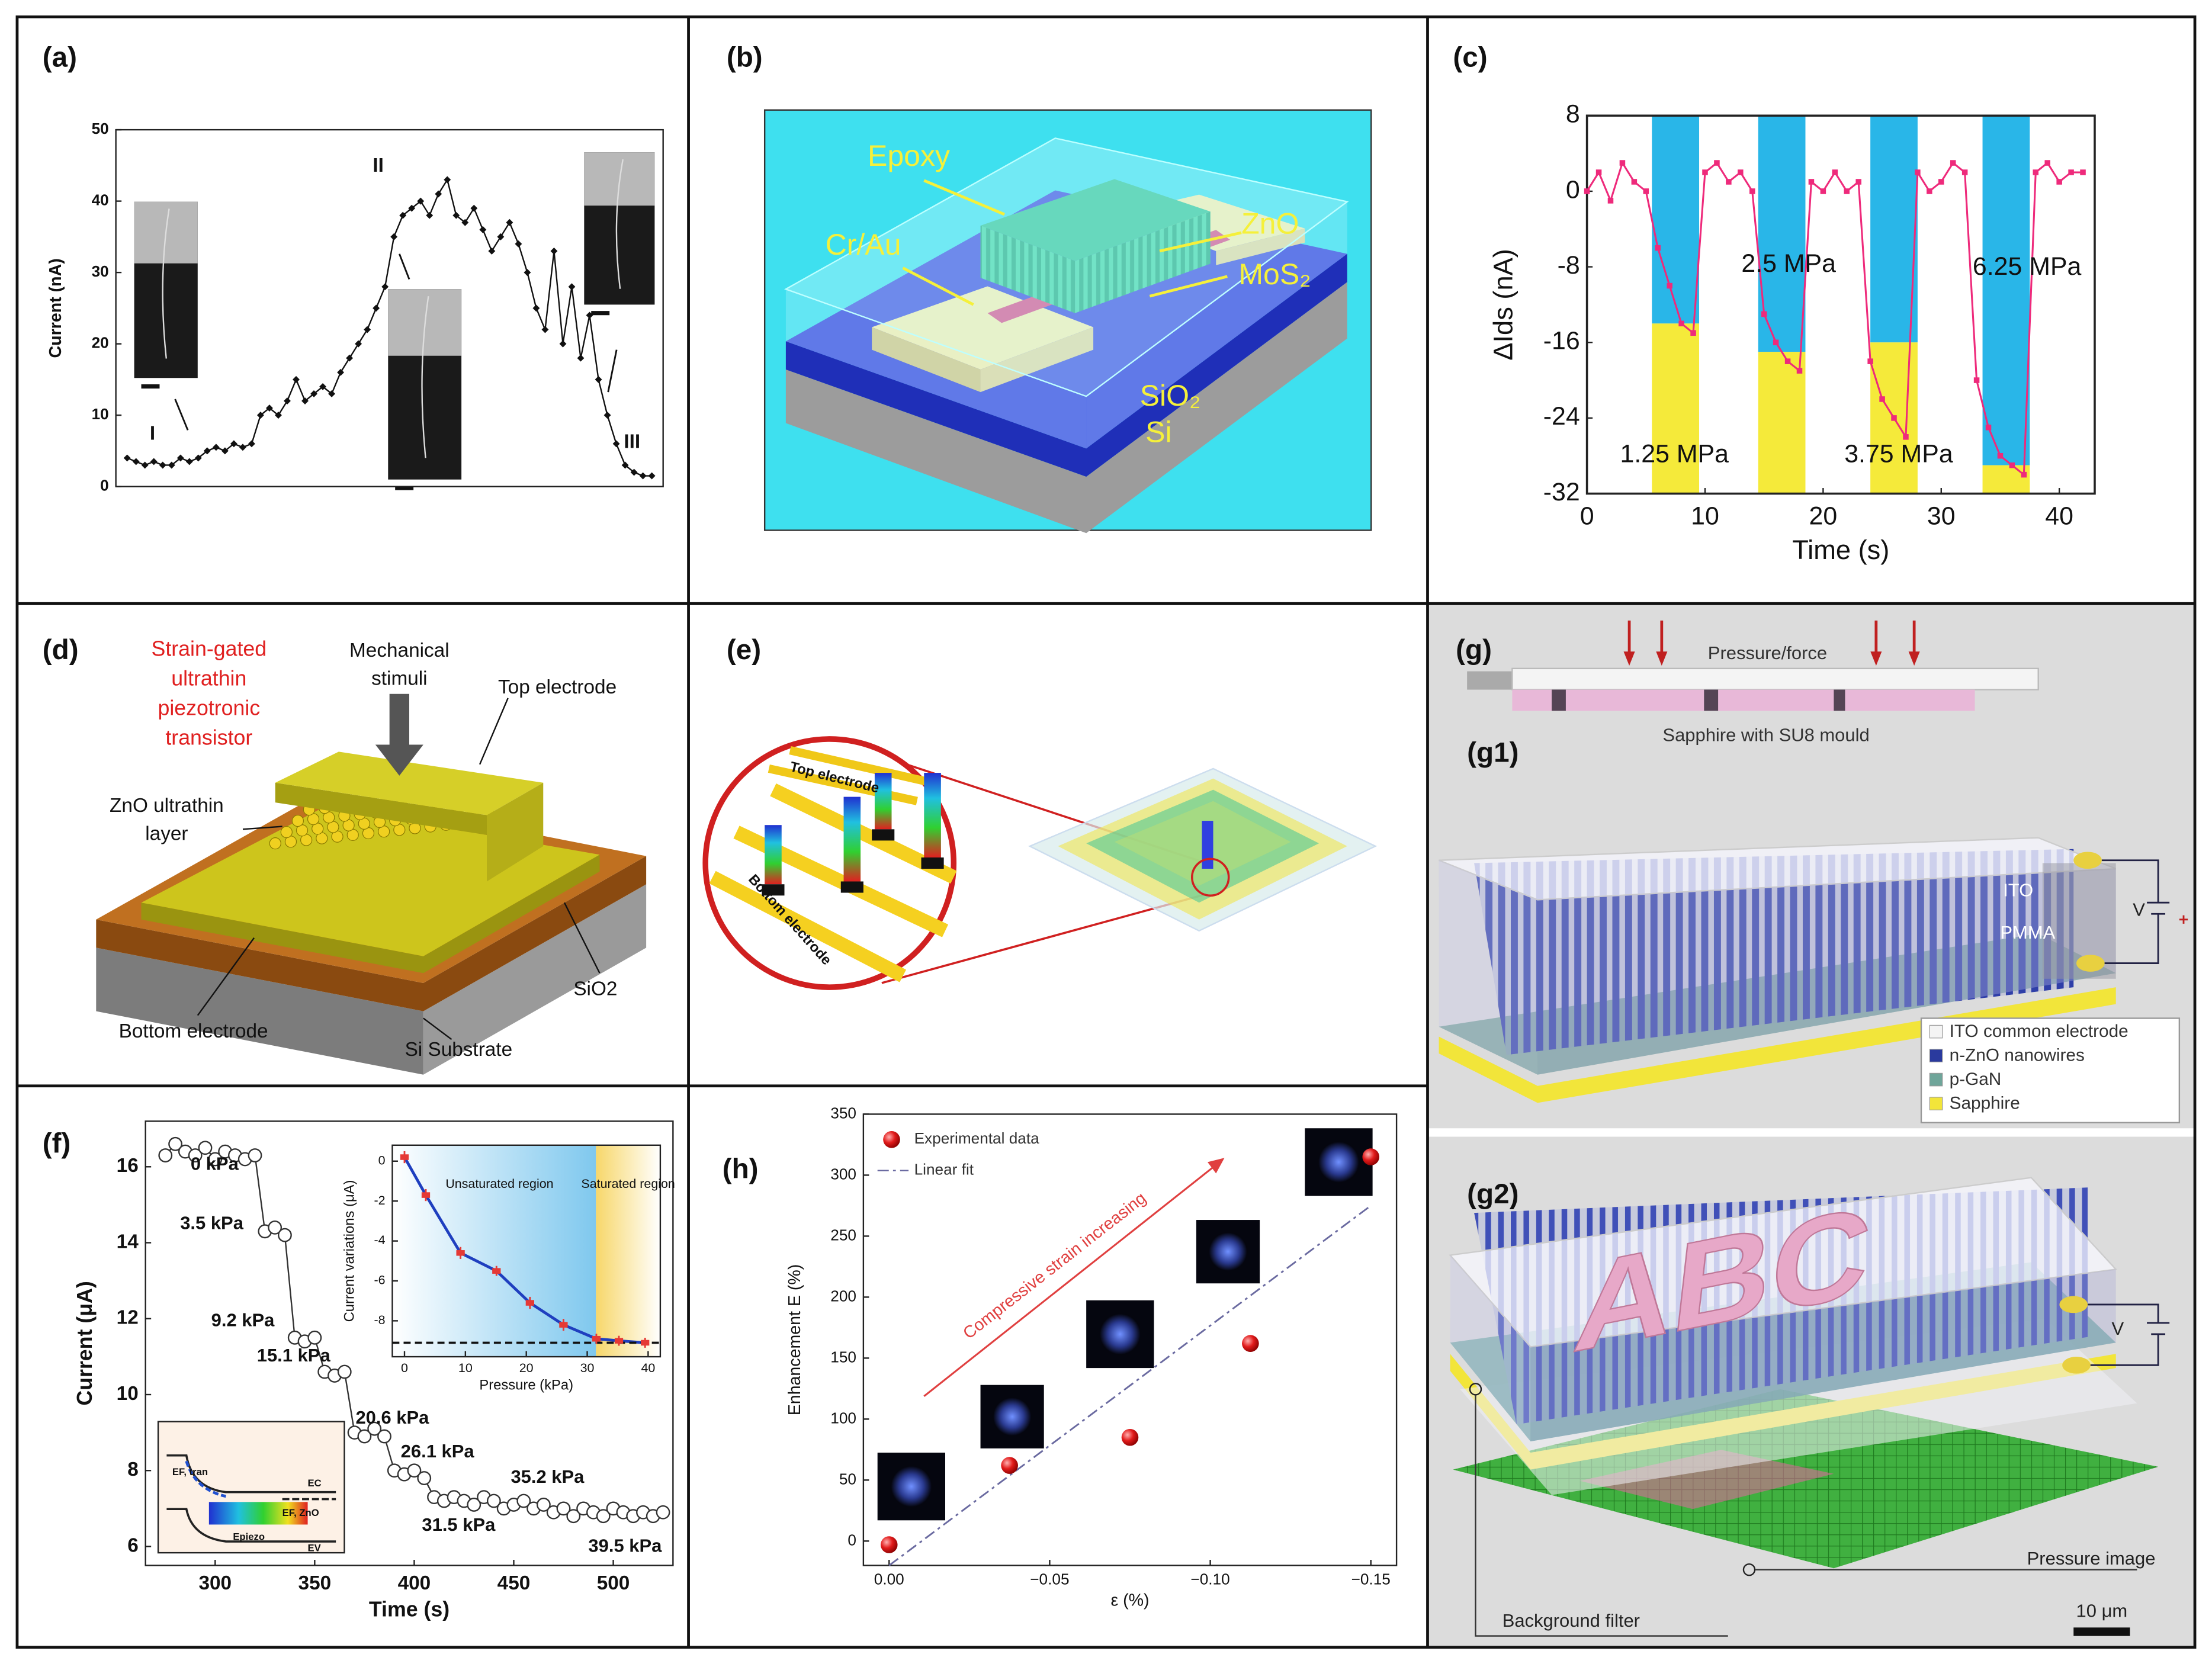 The image size is (2212, 1667). I want to click on annotation: 35.2 kPa, so click(548, 1476).